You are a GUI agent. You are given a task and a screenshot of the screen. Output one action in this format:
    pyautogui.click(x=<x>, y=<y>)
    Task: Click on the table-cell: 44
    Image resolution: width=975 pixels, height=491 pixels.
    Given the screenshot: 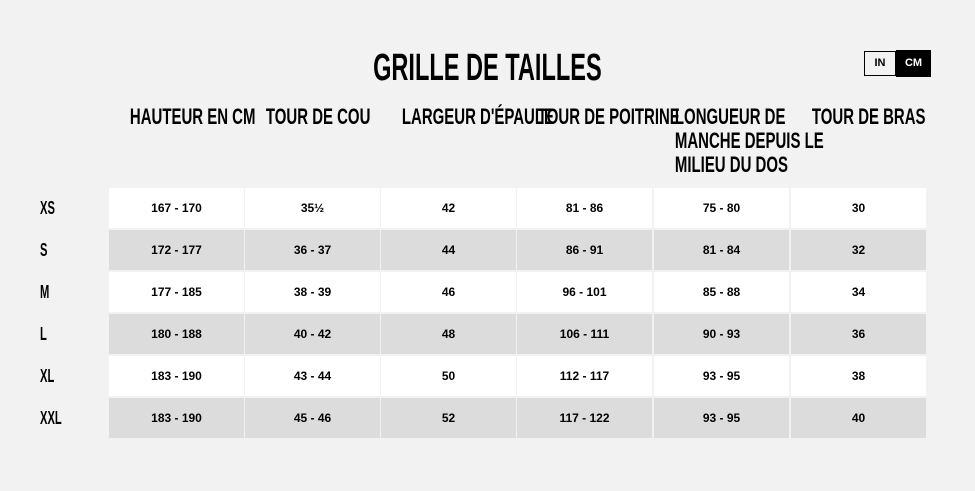 What is the action you would take?
    pyautogui.click(x=448, y=250)
    